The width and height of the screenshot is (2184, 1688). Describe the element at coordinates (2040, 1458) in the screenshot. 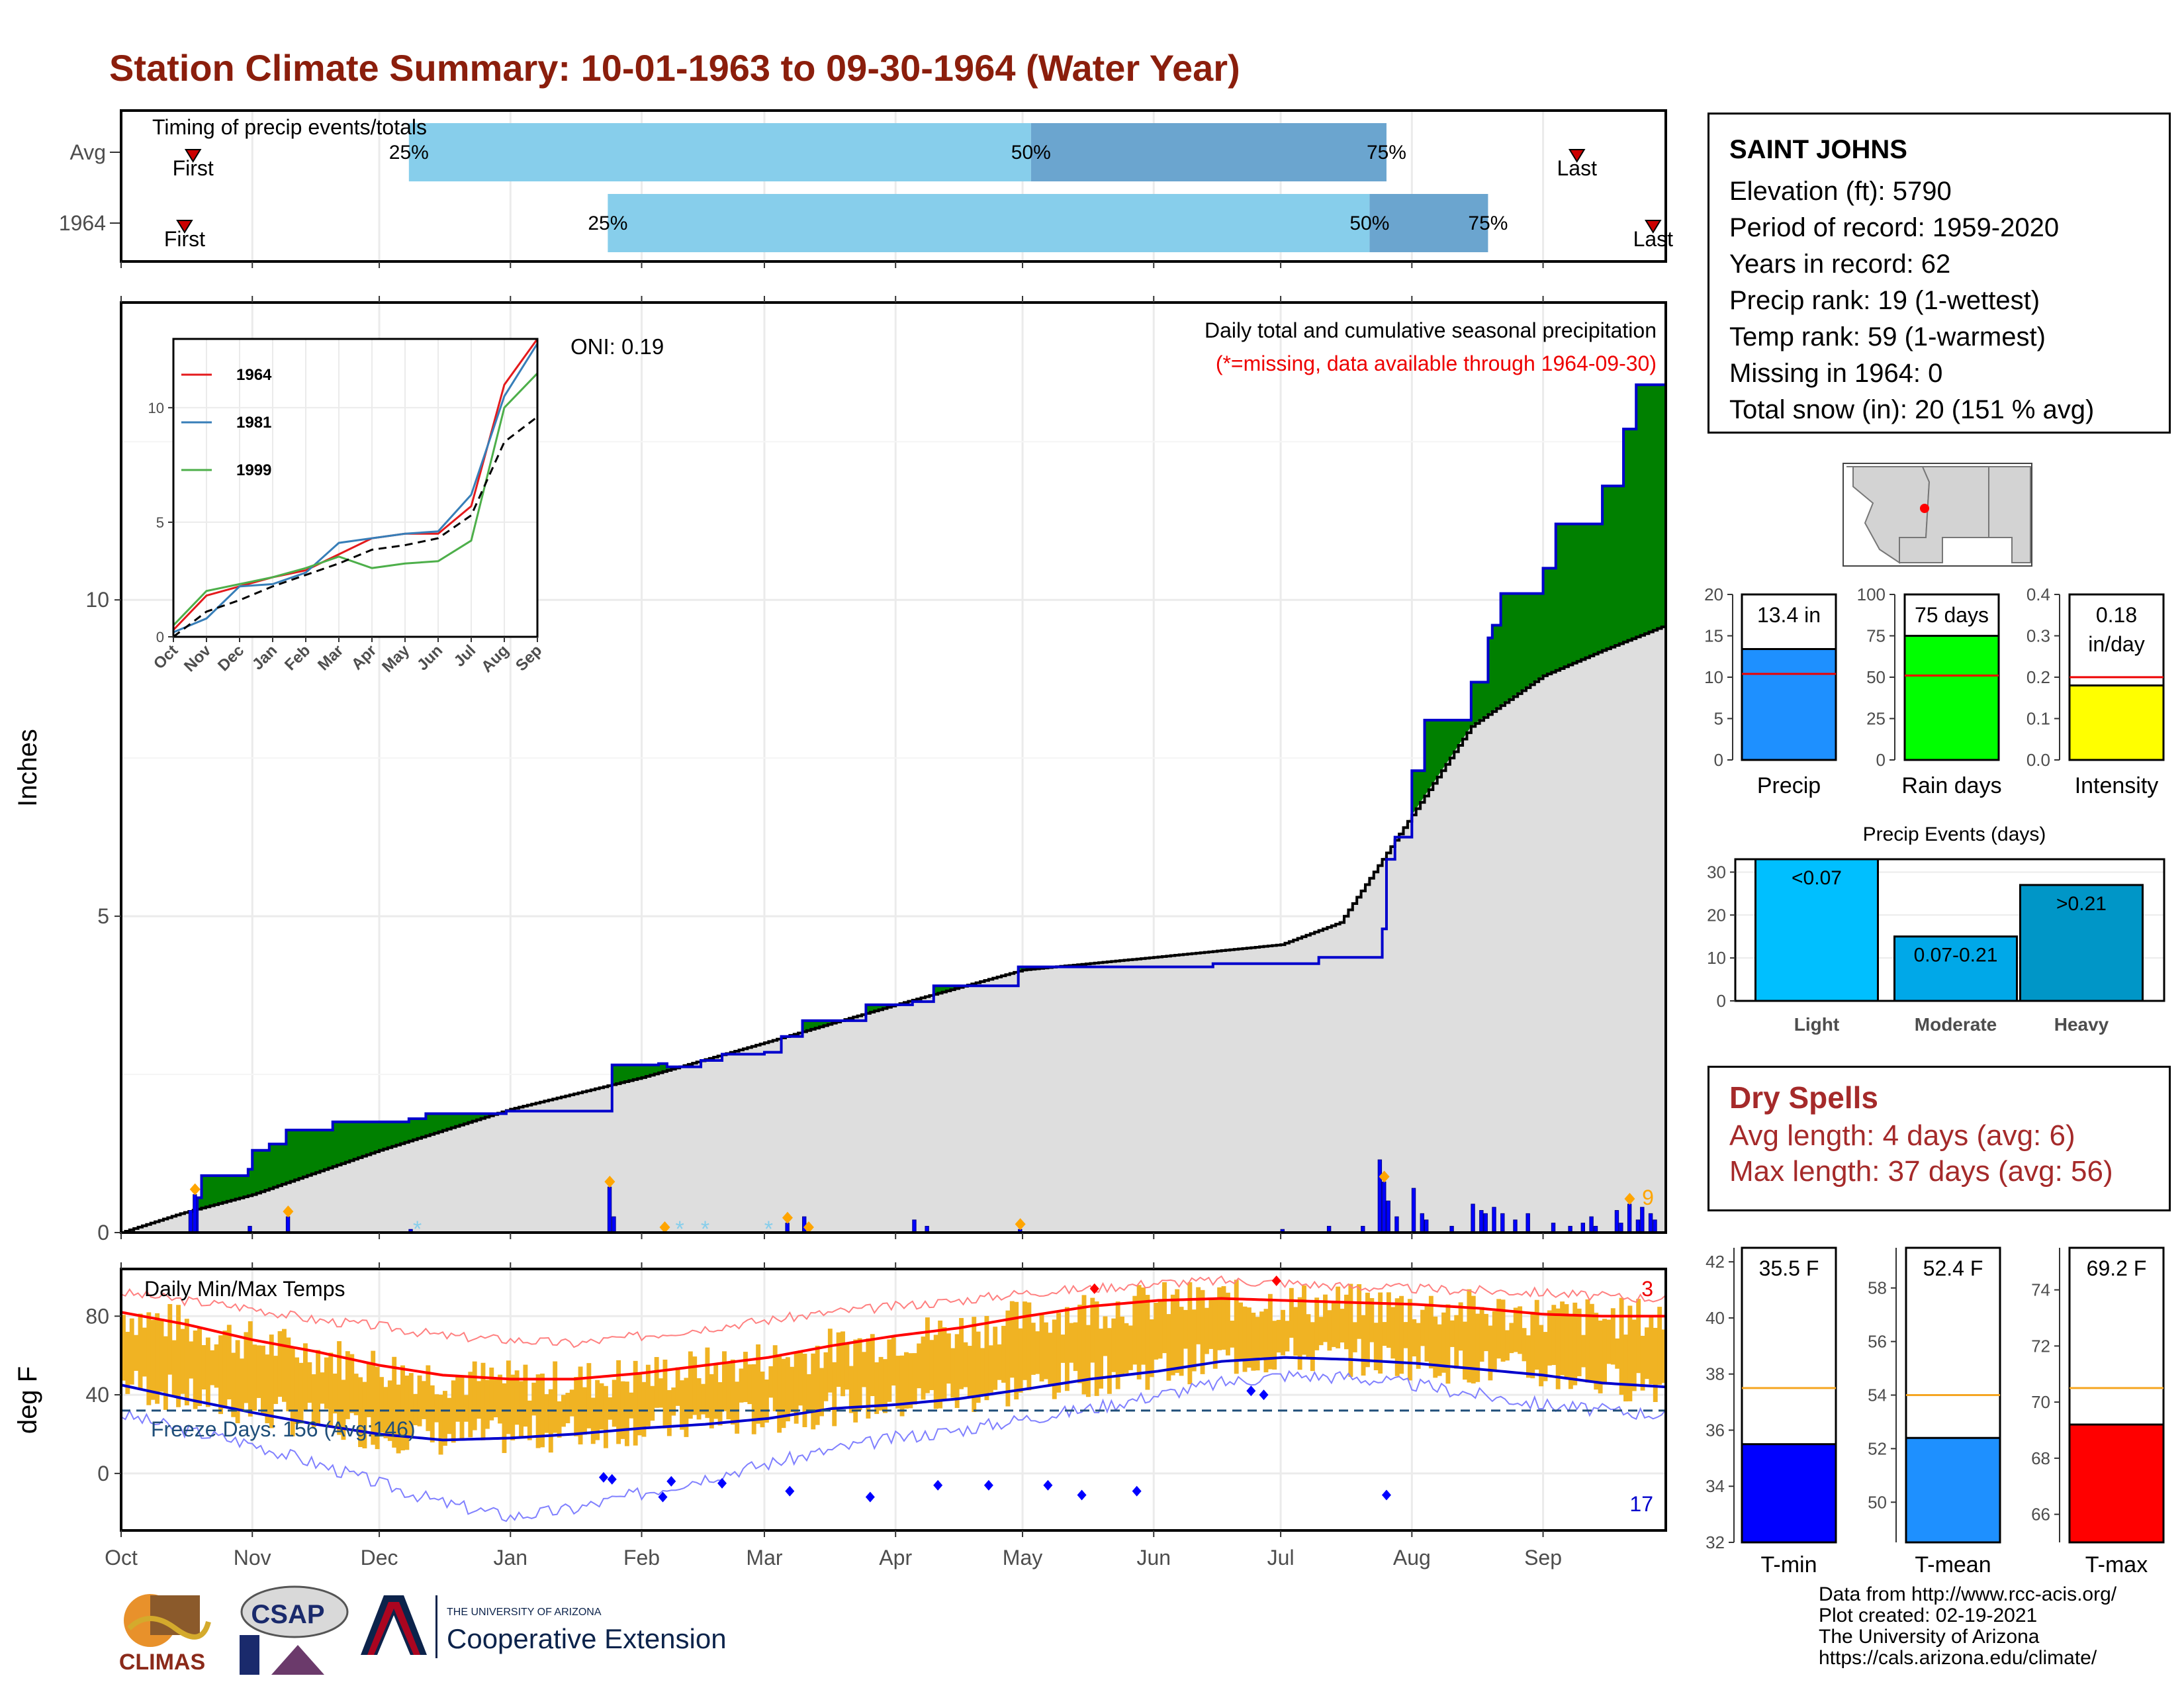

I see `y-tick-label: 68` at that location.